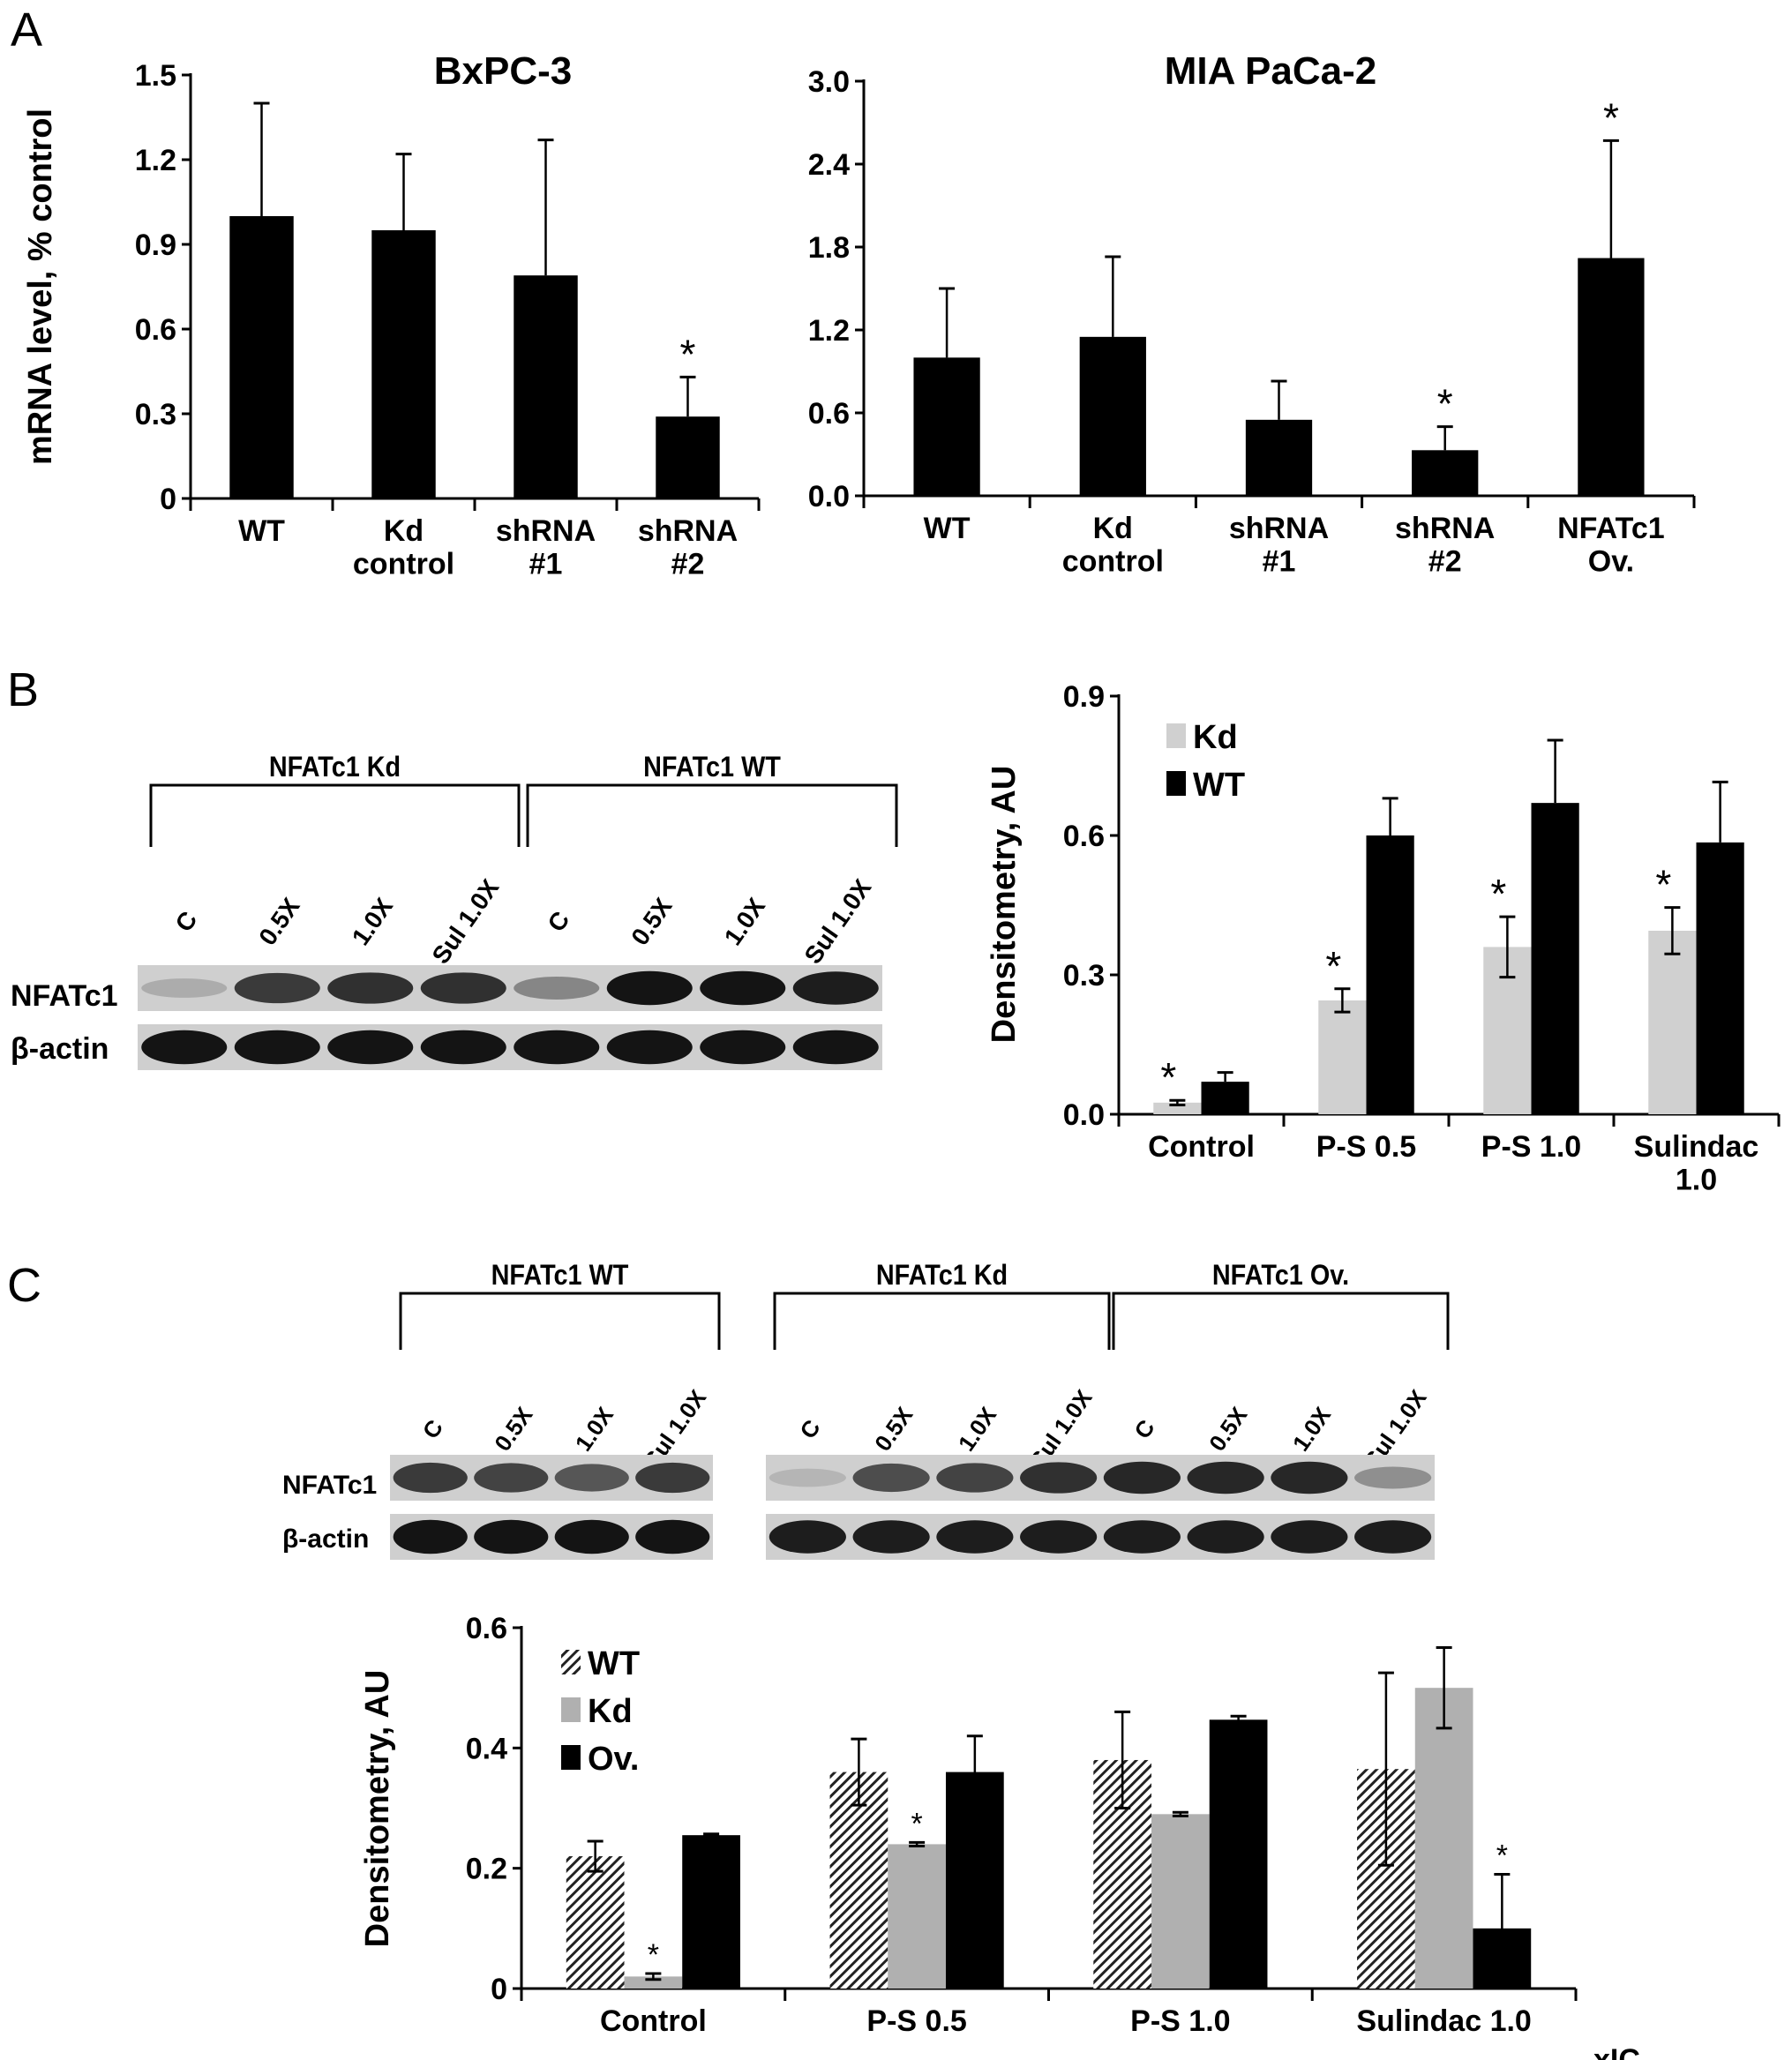 The width and height of the screenshot is (1792, 2060). I want to click on x-unit-label: xIC, so click(1617, 2051).